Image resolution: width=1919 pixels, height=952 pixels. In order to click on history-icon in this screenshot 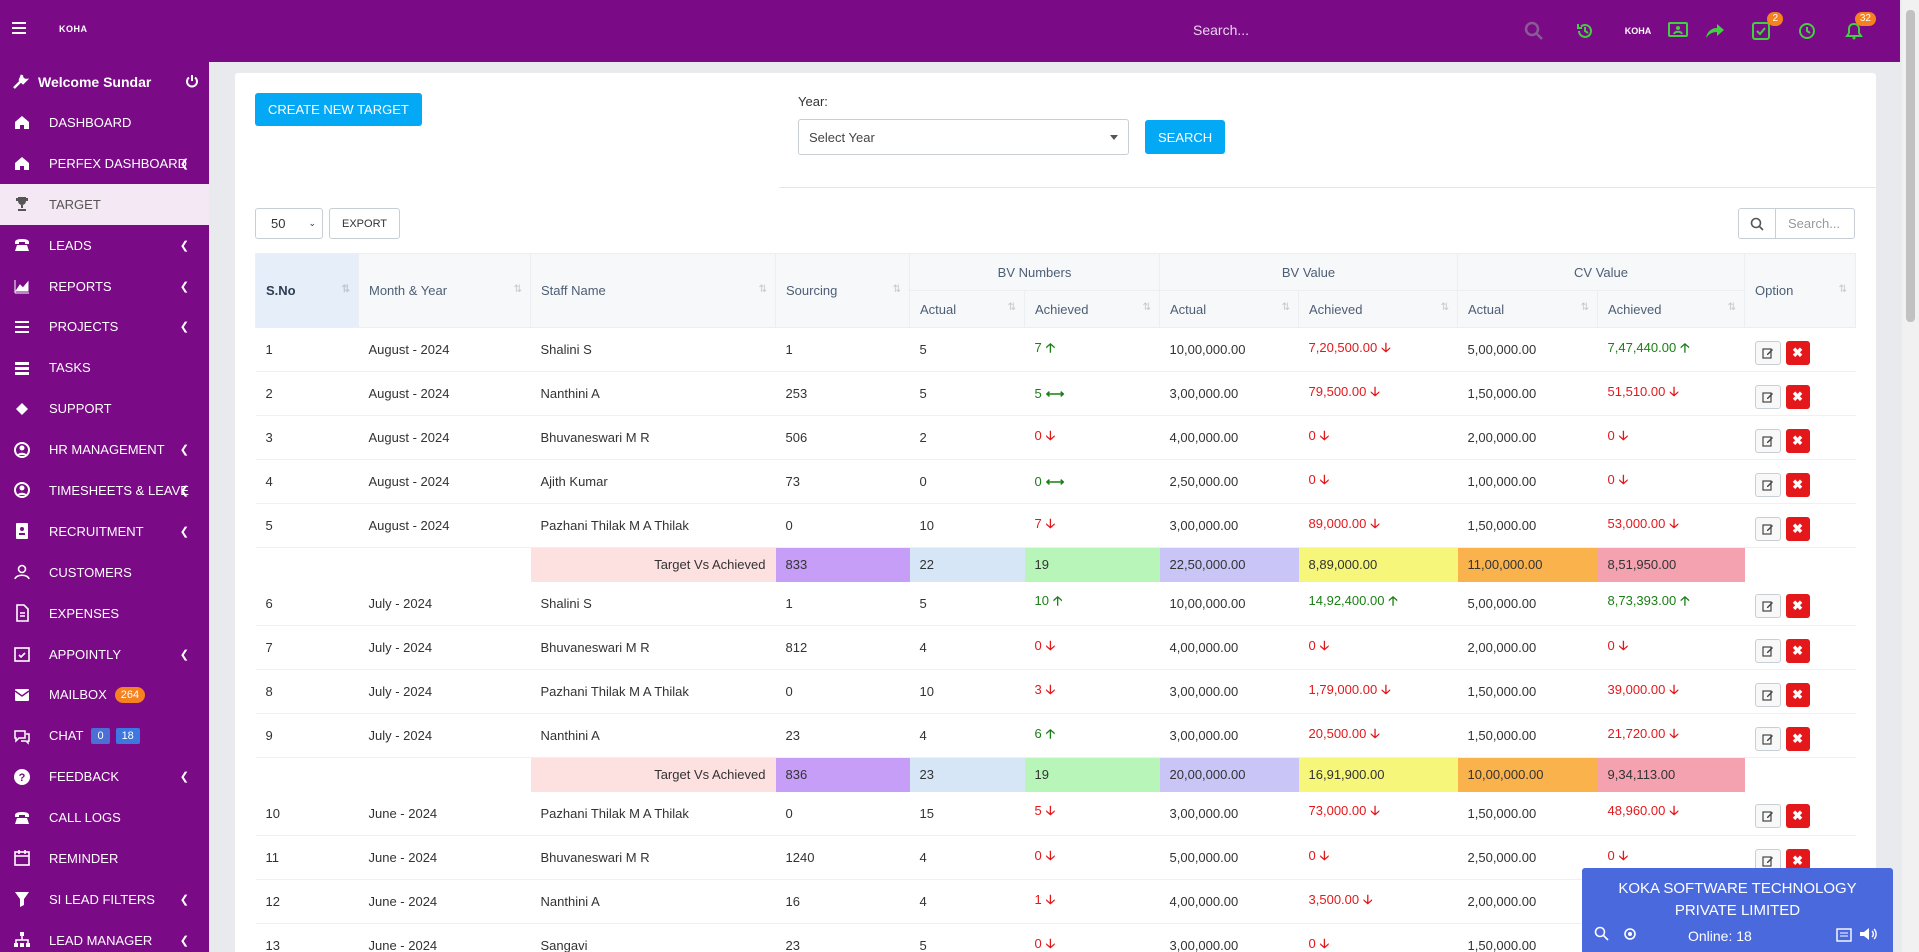, I will do `click(1585, 31)`.